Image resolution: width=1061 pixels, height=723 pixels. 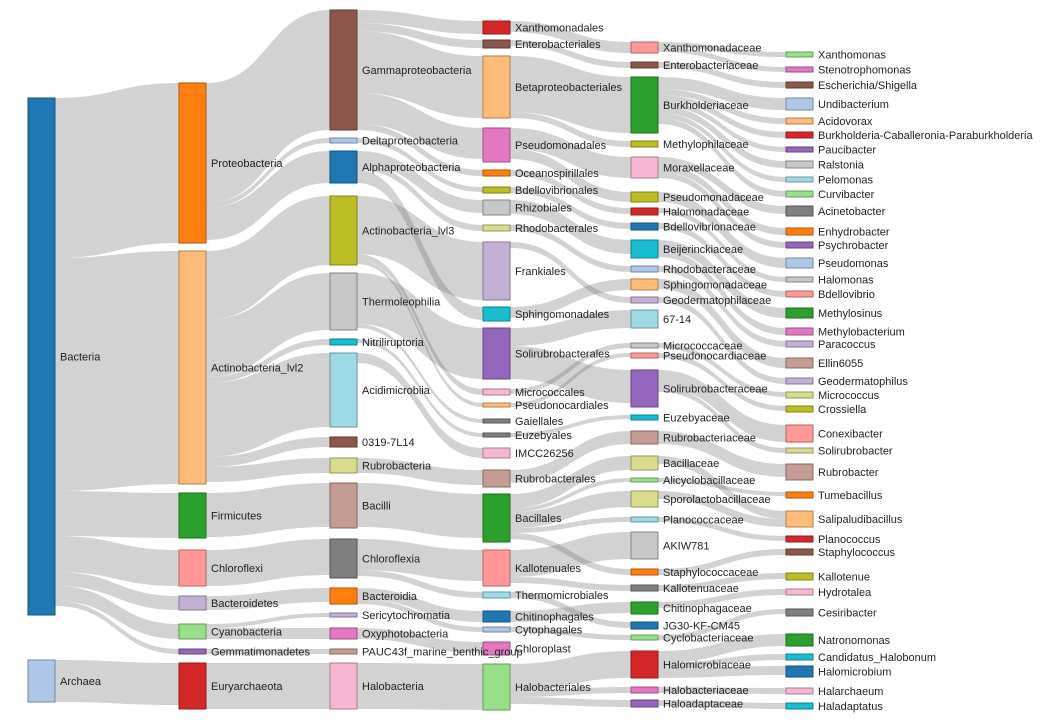 I want to click on node-Conexibacter, so click(x=799, y=433).